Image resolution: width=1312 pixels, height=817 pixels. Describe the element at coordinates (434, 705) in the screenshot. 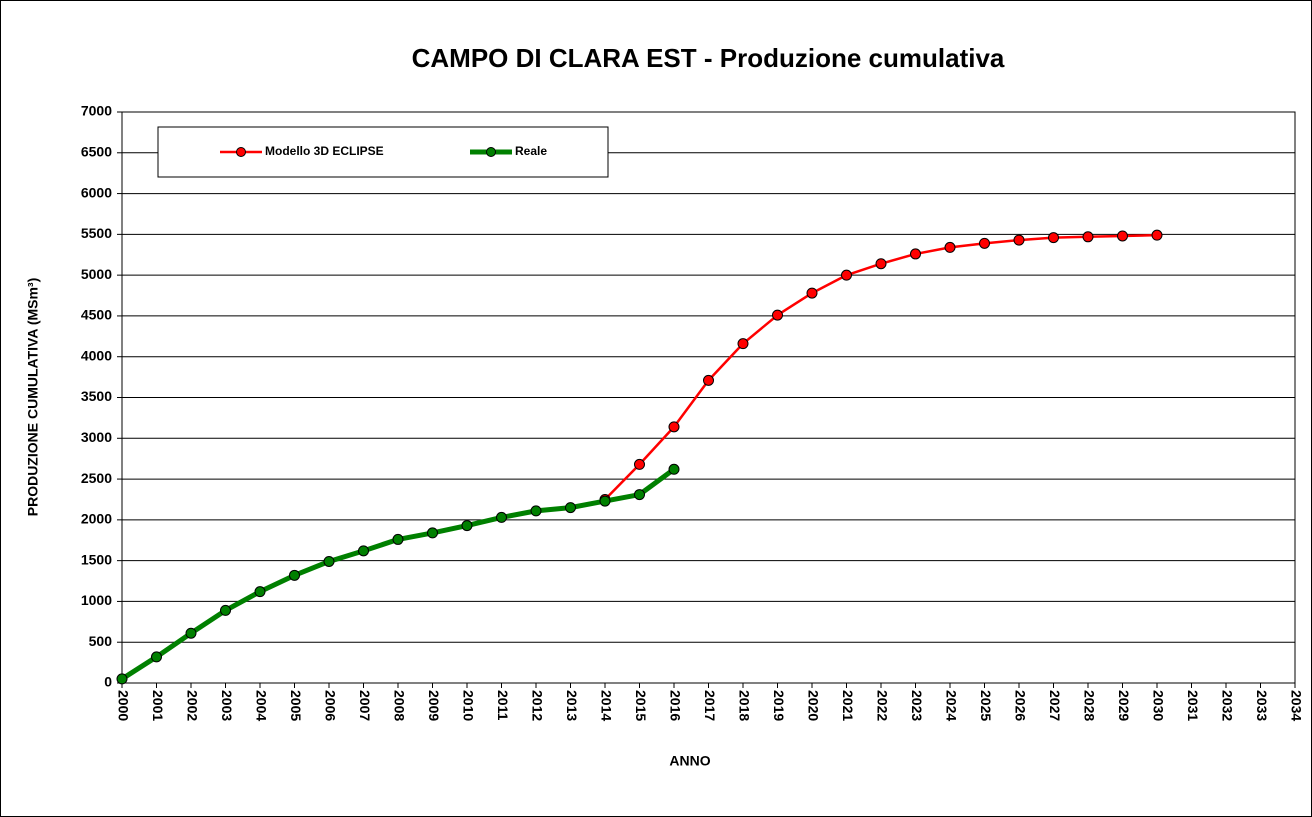

I see `x-tick-label: 2009` at that location.